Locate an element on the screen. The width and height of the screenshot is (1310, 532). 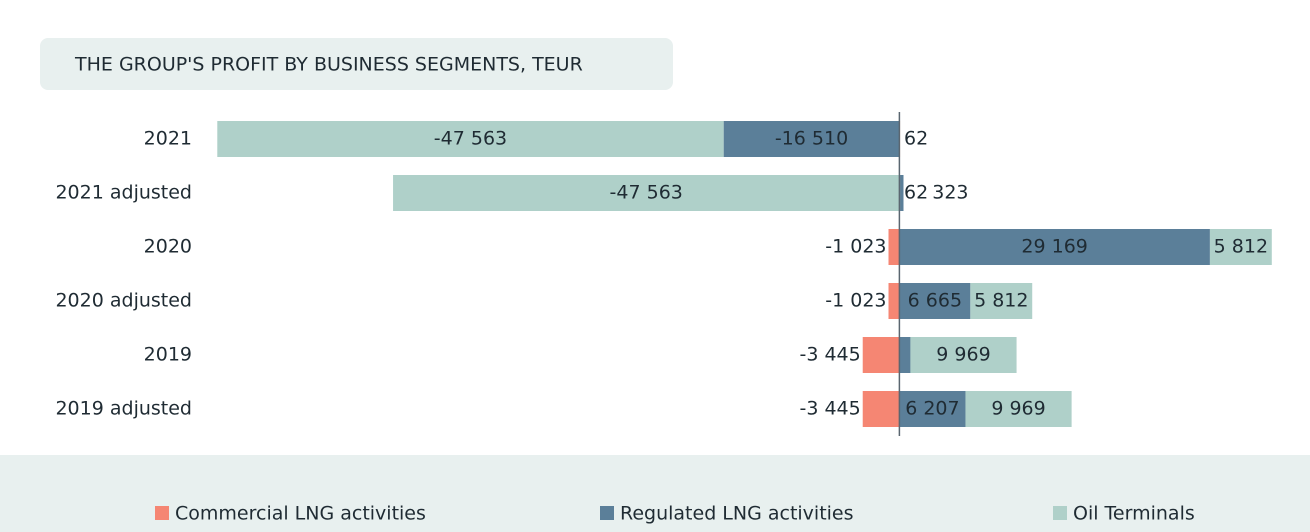
y-tick-label: 2020 is located at coordinates (168, 247).